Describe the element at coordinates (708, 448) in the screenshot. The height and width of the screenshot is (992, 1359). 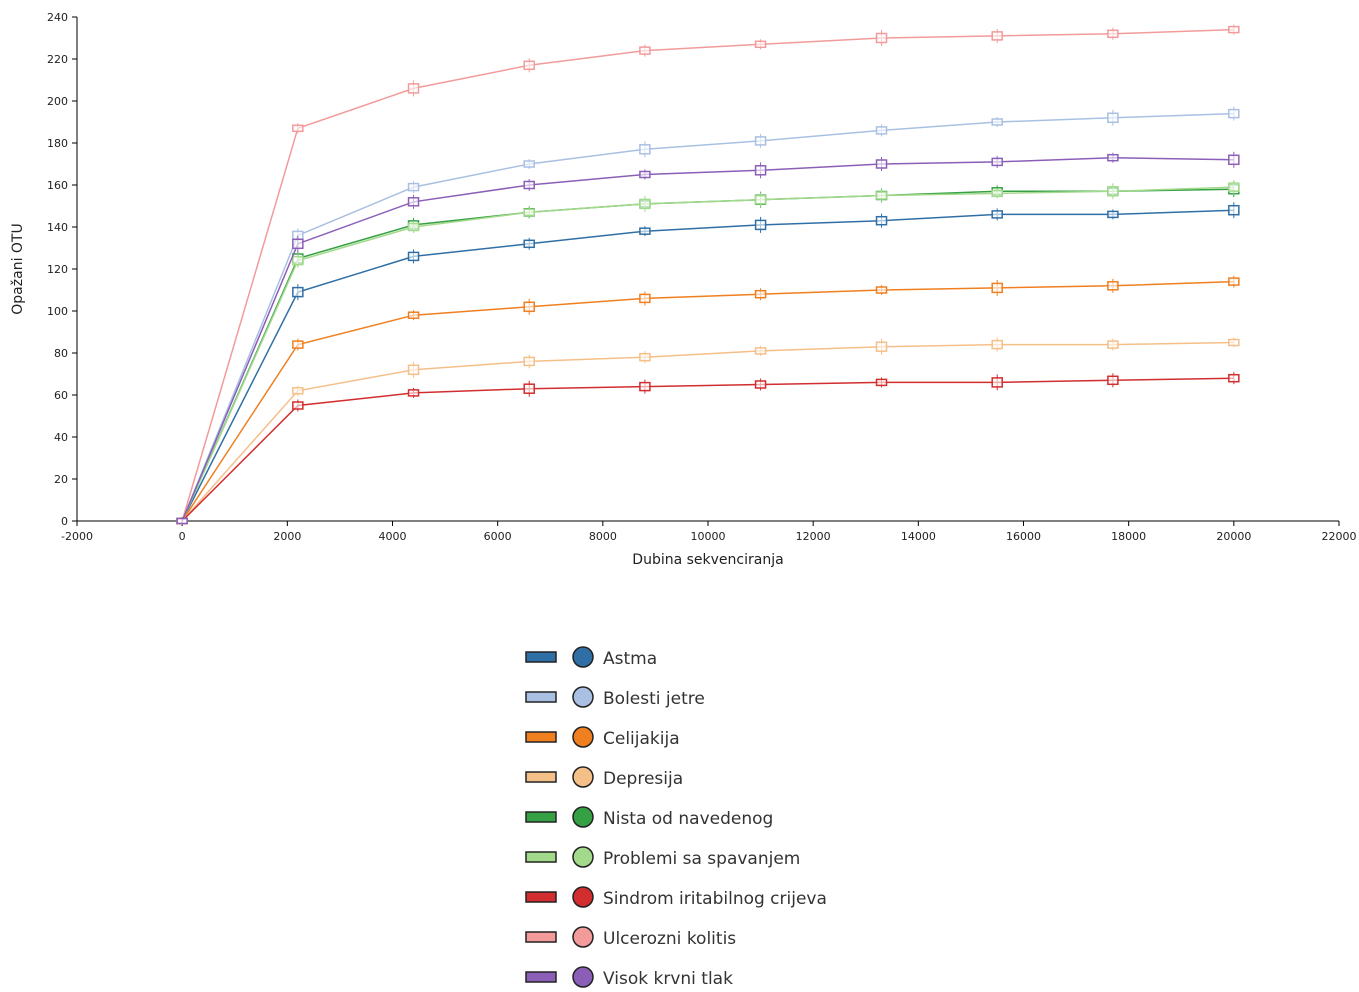
I see `series-group` at that location.